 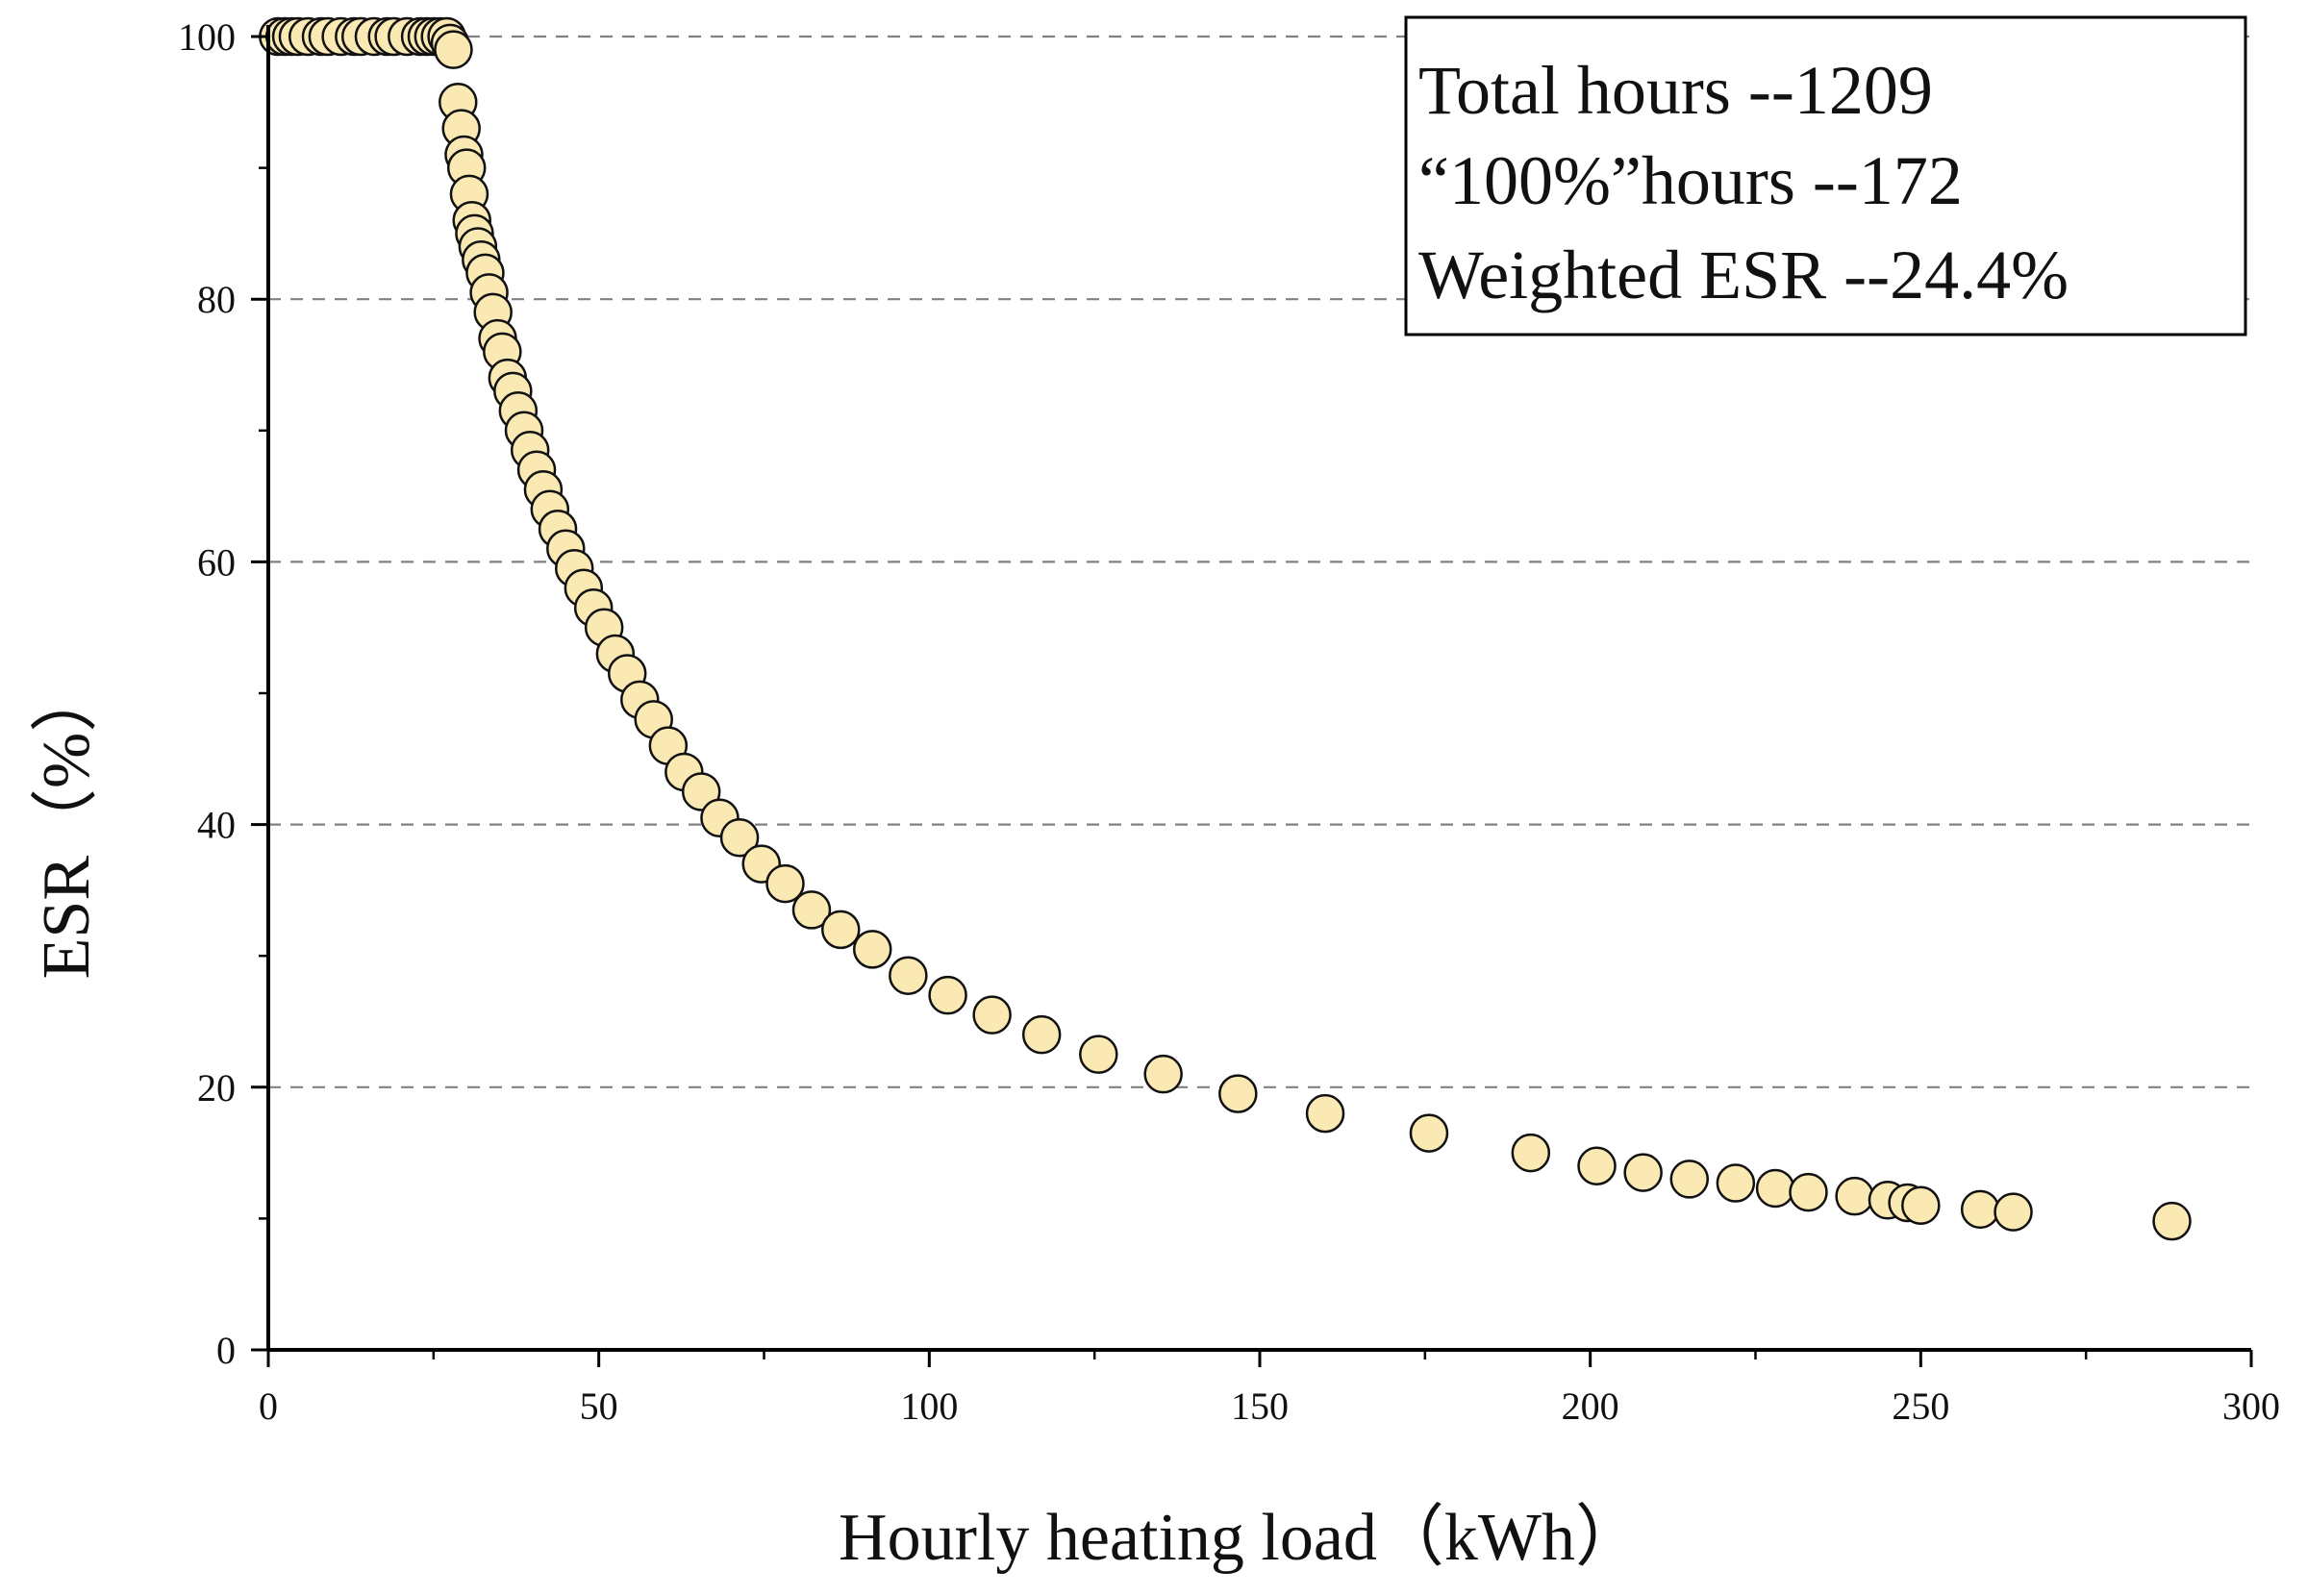 I want to click on x-tick-label: 50, so click(x=599, y=1406).